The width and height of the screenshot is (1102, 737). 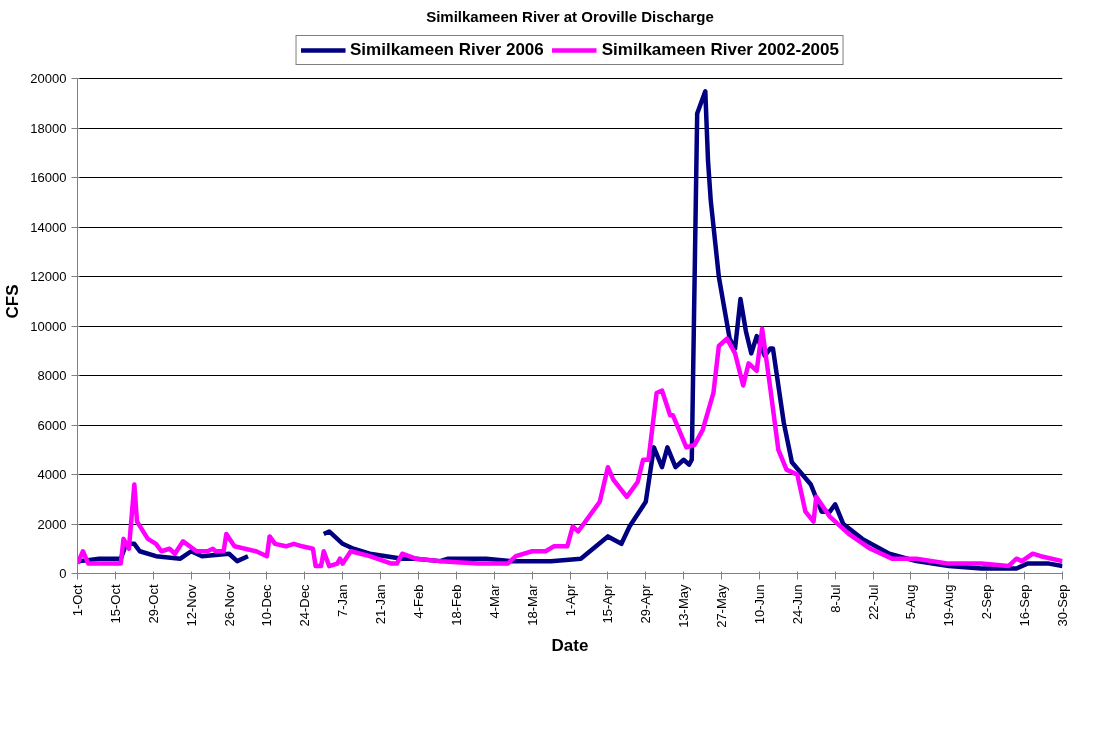 What do you see at coordinates (987, 602) in the screenshot?
I see `x-tick-label: 2-Sep` at bounding box center [987, 602].